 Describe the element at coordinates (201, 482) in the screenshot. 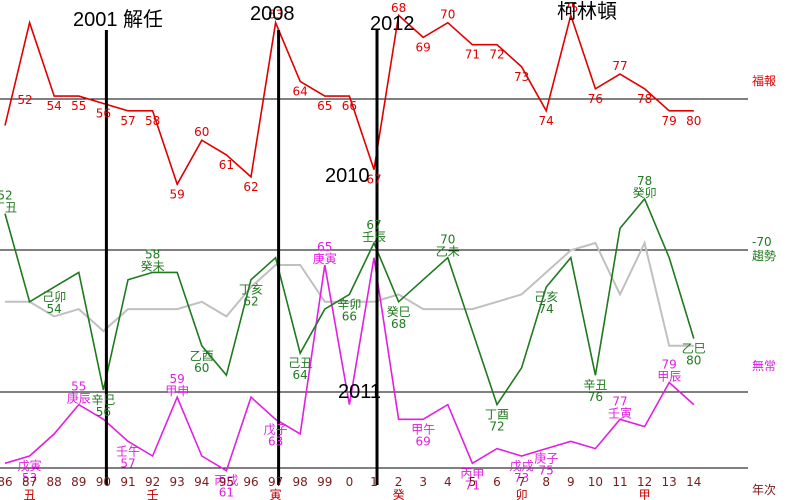

I see `x-tick-94: 94` at that location.